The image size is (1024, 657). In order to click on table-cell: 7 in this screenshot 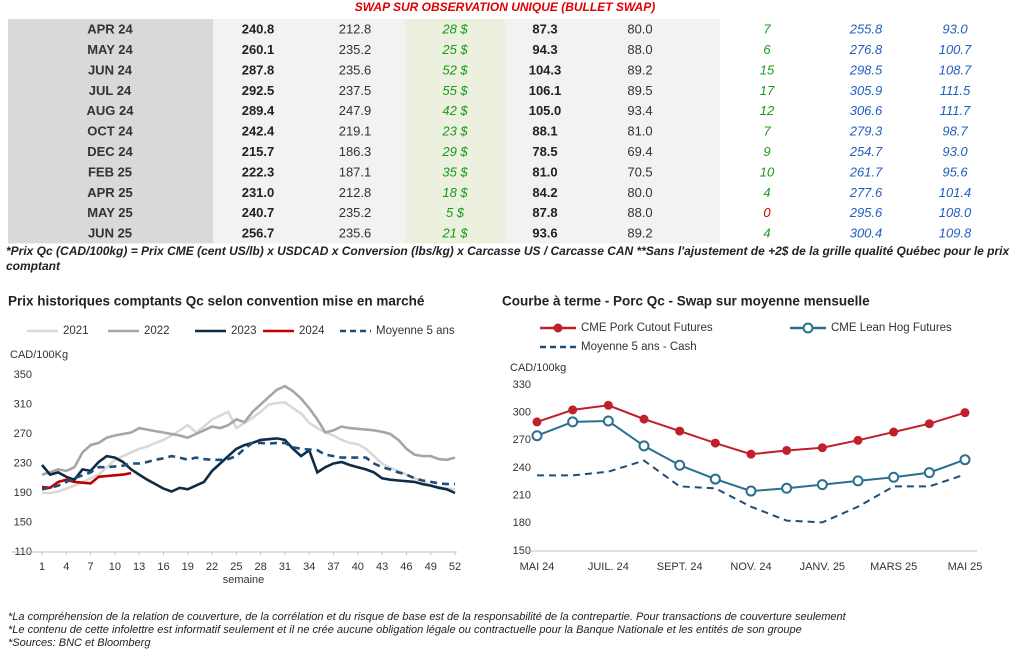, I will do `click(767, 29)`.